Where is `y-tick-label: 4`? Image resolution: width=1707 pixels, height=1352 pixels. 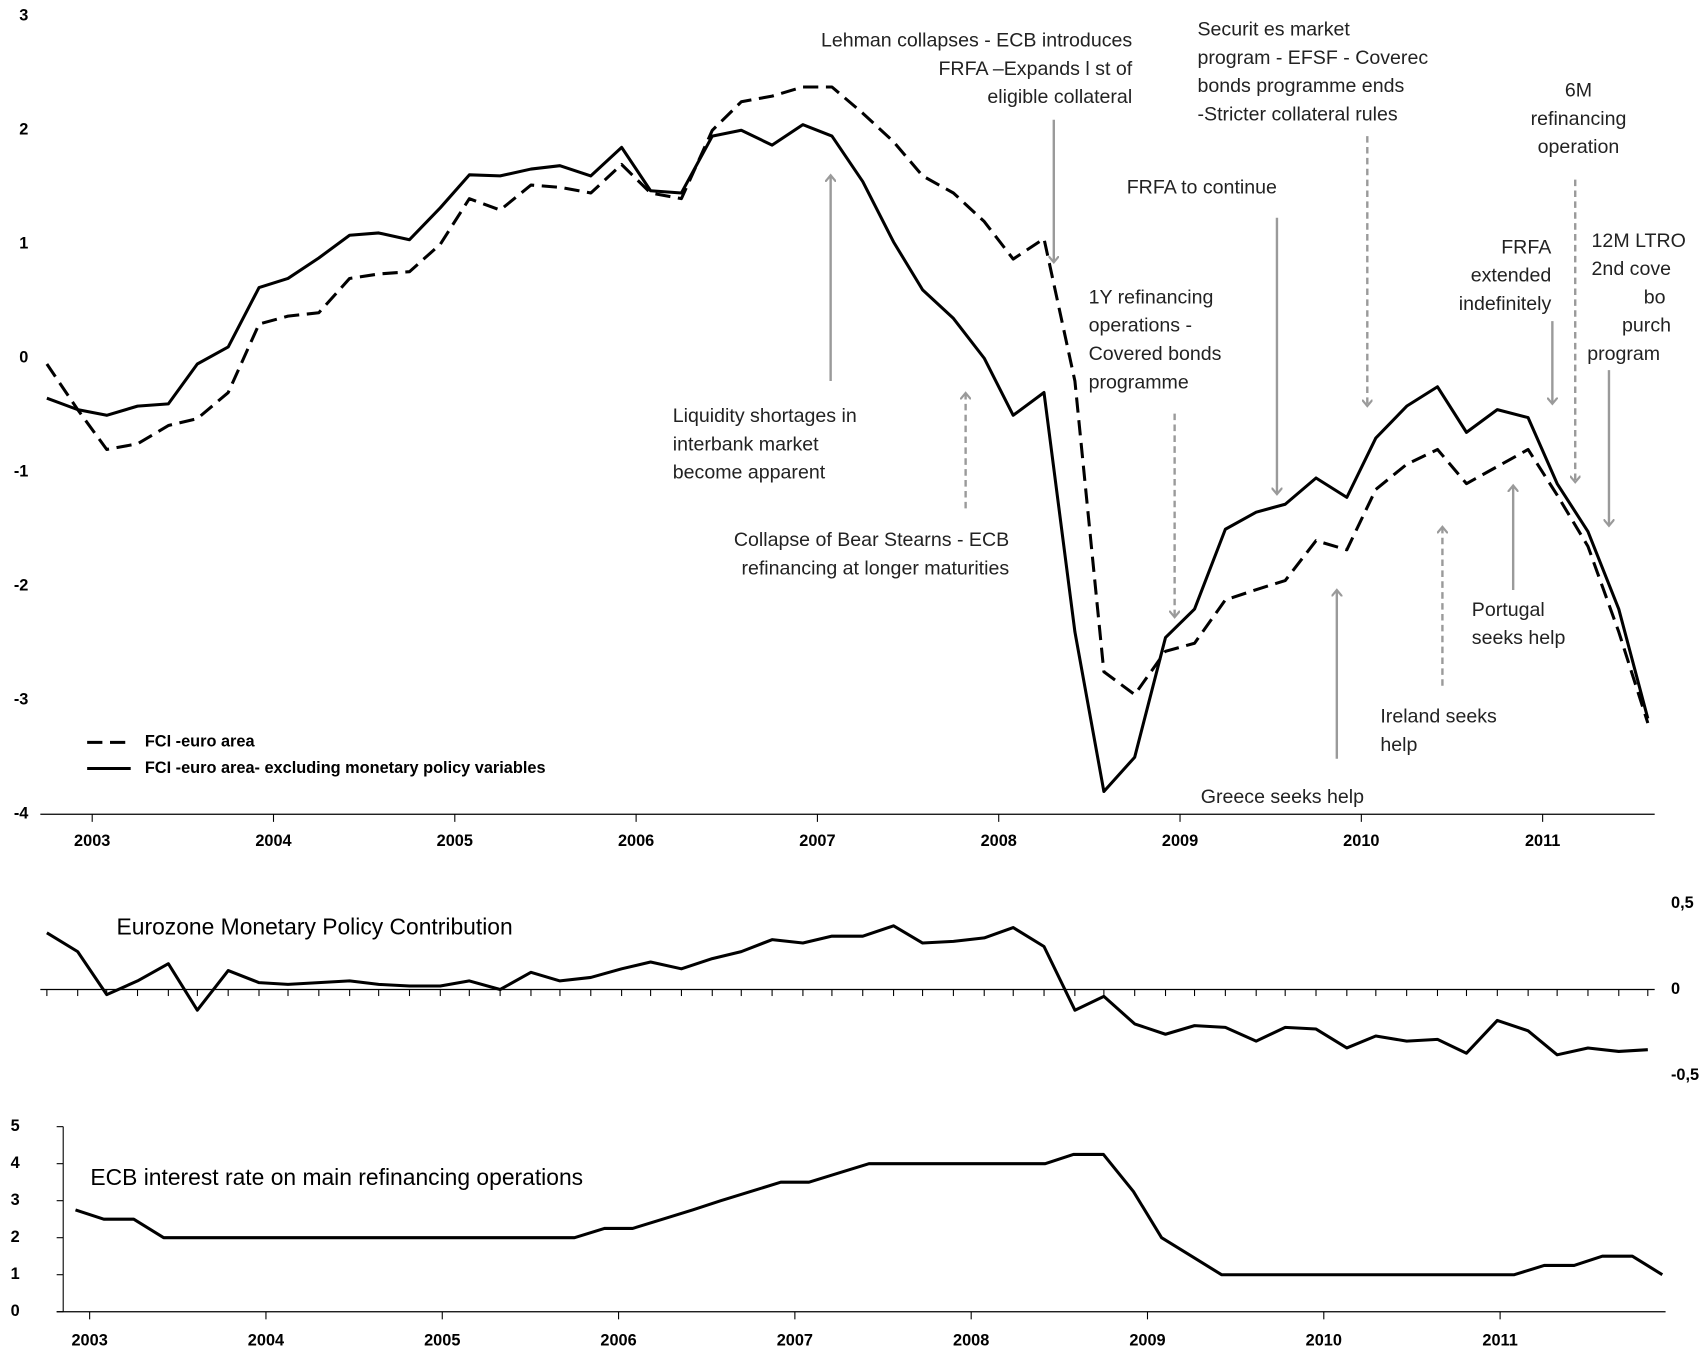
y-tick-label: 4 is located at coordinates (15, 1163).